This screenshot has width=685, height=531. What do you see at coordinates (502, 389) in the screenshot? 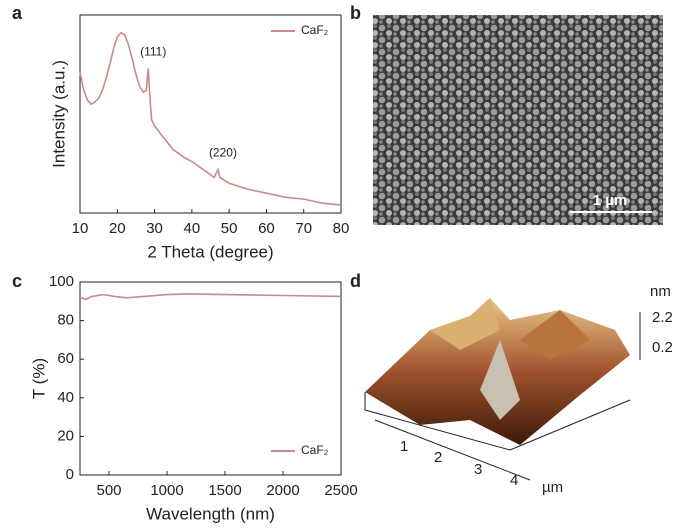
I see `afm-surface` at bounding box center [502, 389].